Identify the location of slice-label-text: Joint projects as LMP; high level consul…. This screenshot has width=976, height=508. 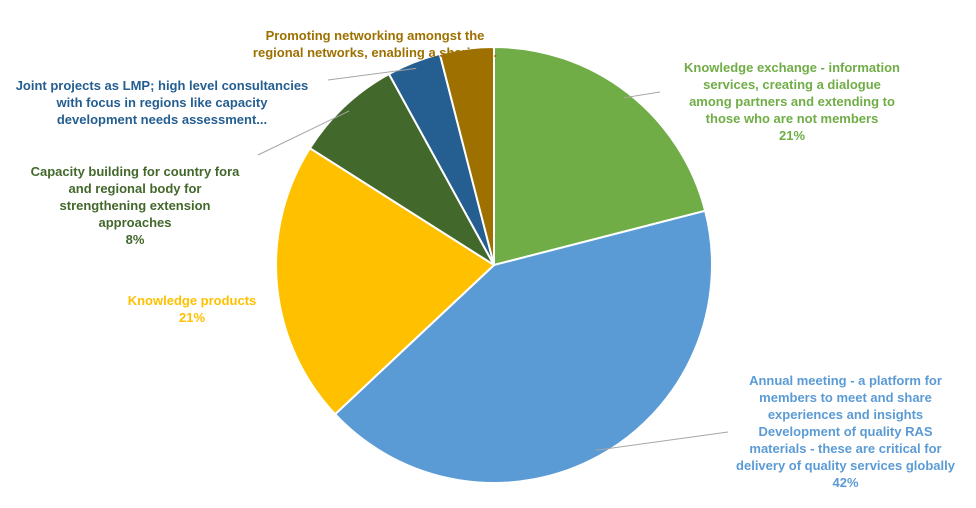
(162, 102).